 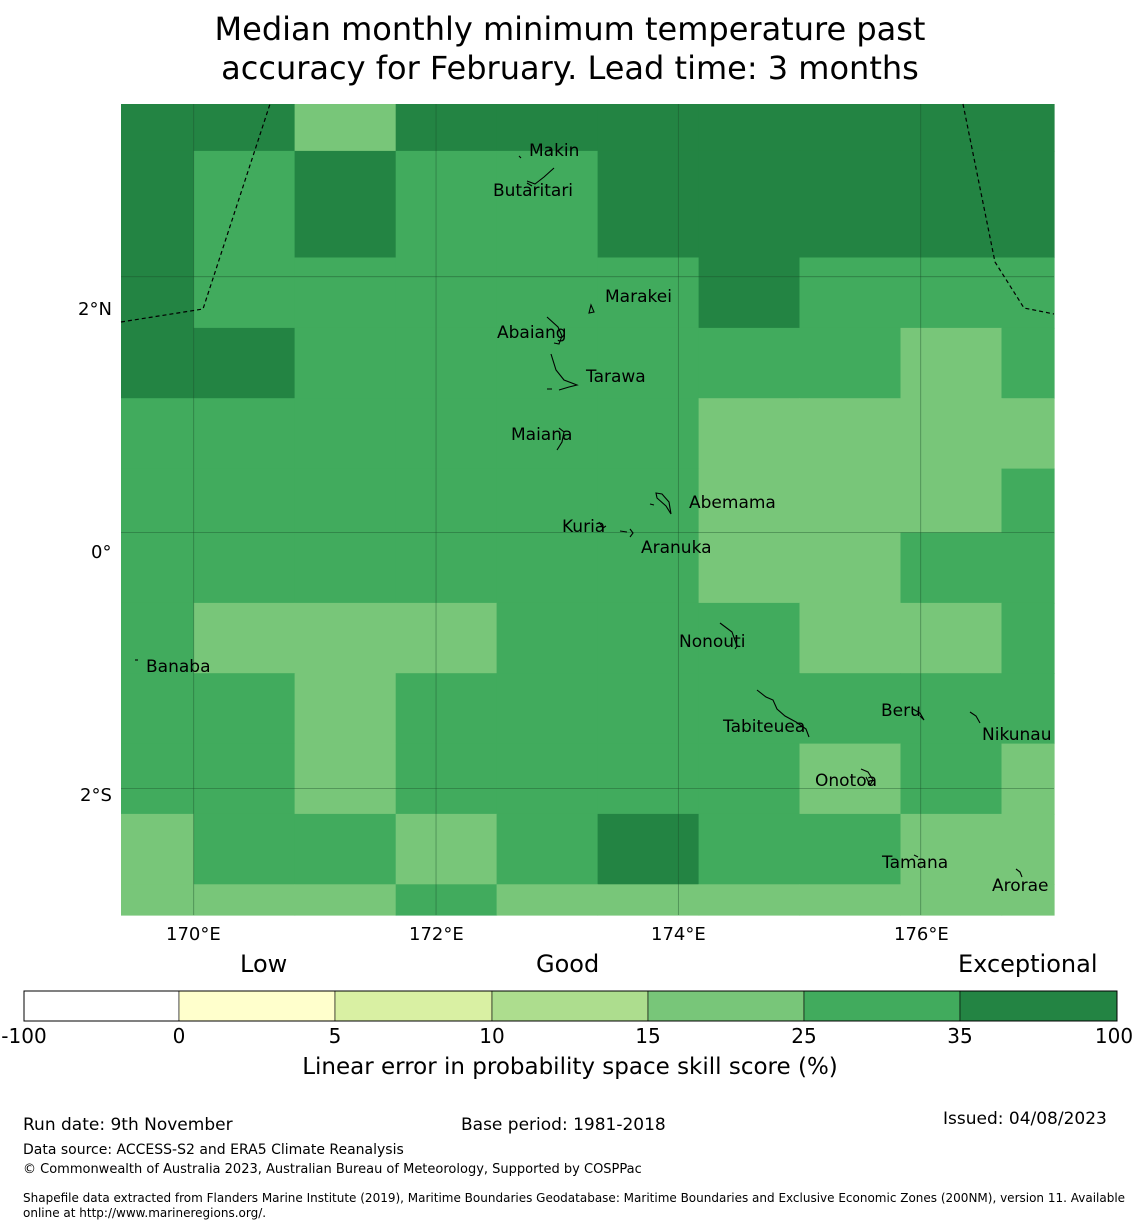 What do you see at coordinates (626, 533) in the screenshot?
I see `island-outline-aranuka` at bounding box center [626, 533].